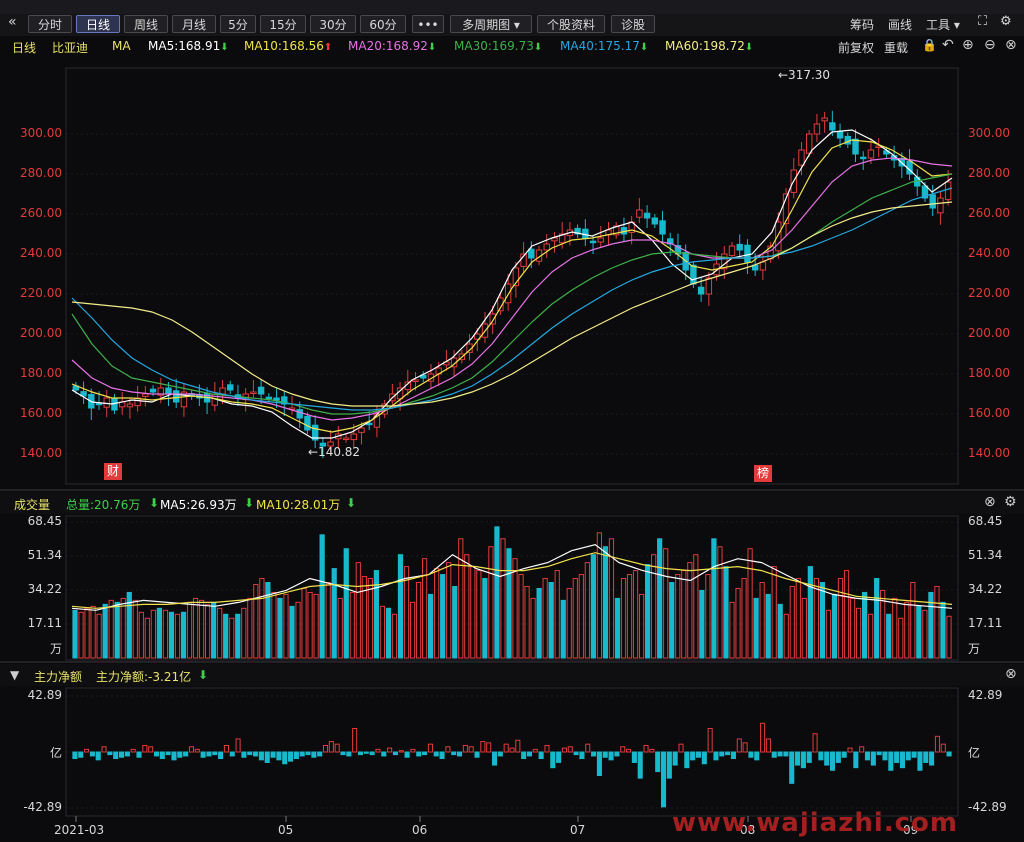  What do you see at coordinates (491, 24) in the screenshot?
I see `multi-period-dropdown: 多周期图 ▾` at bounding box center [491, 24].